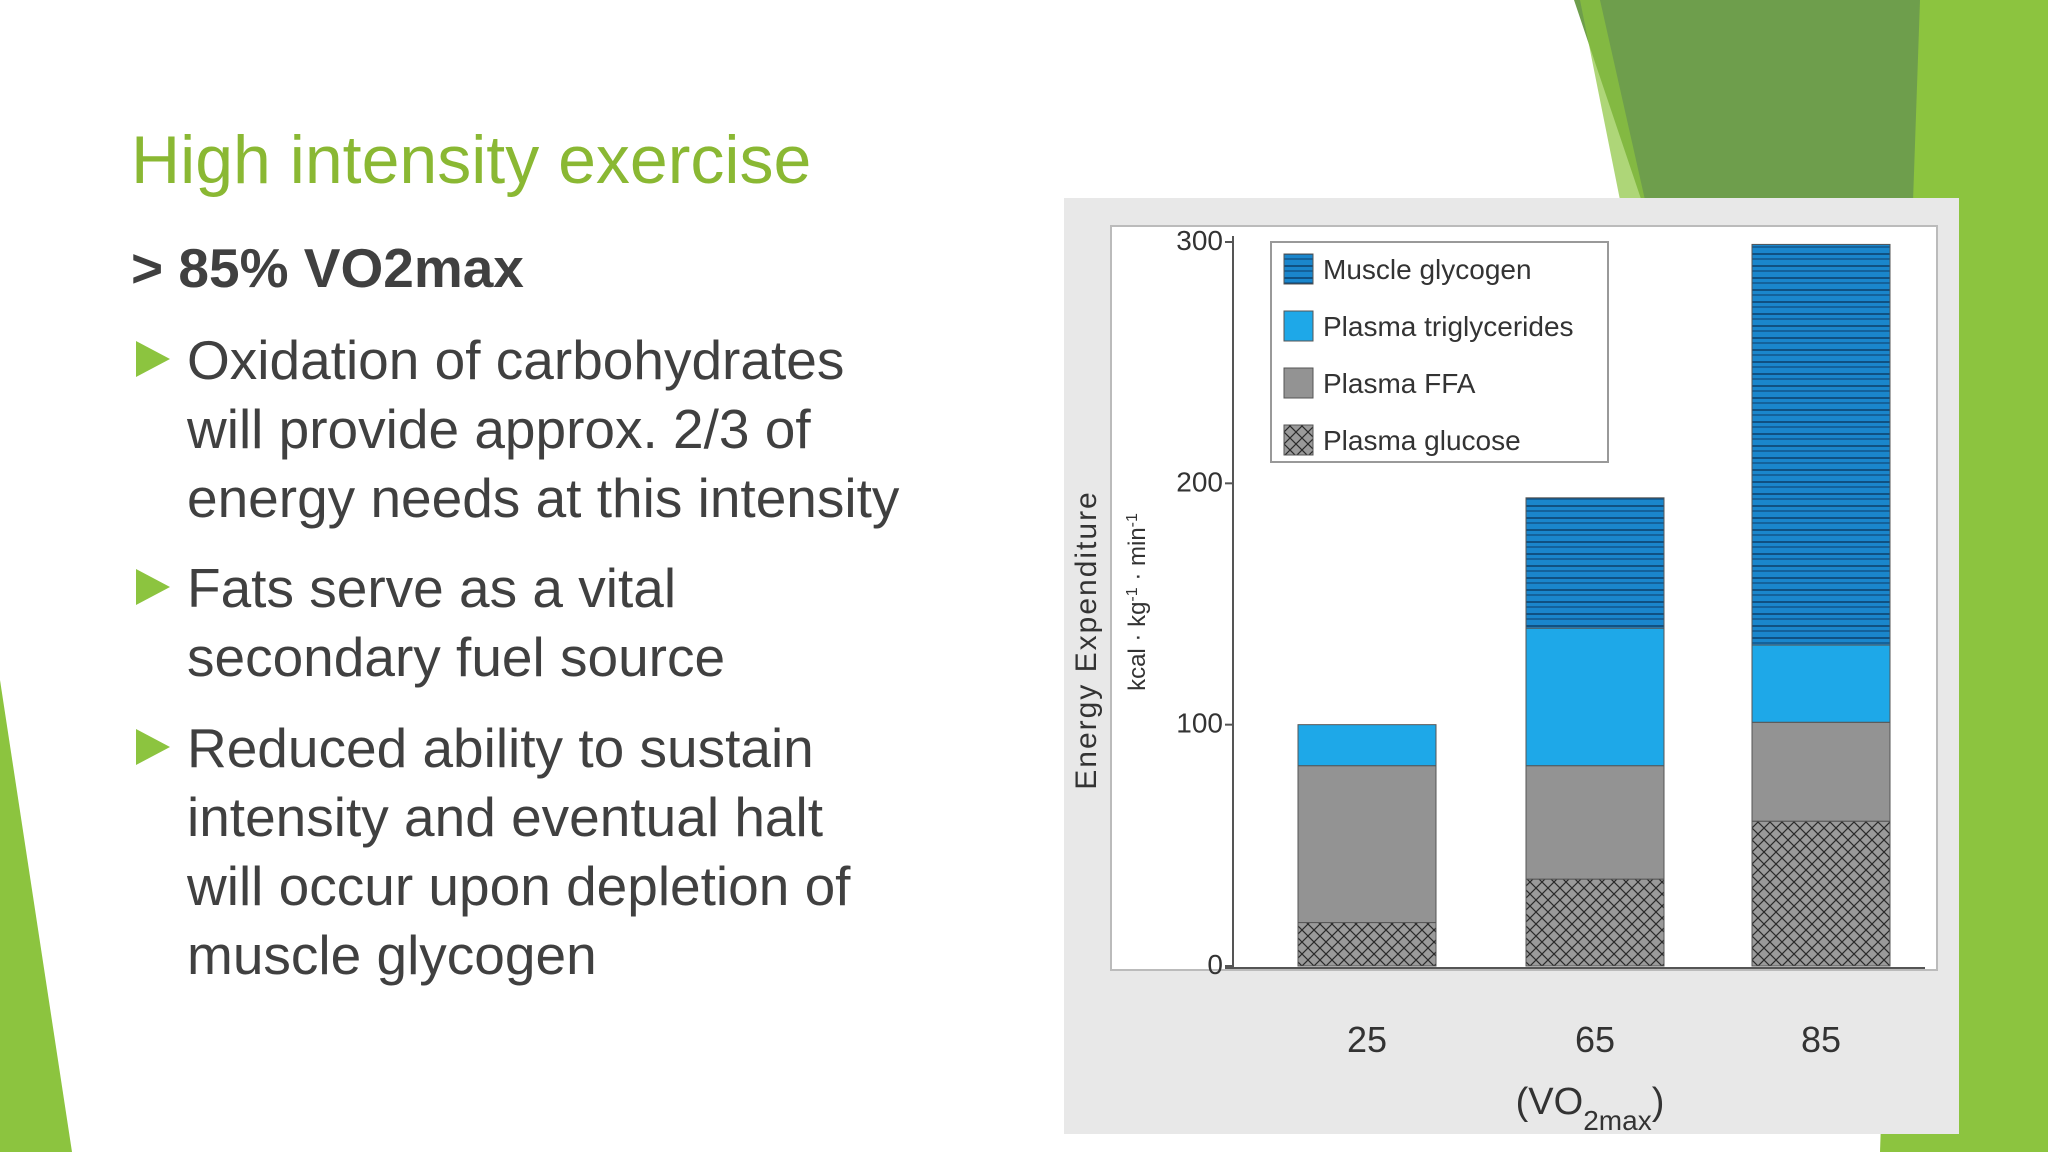  I want to click on x-tick-label: 85, so click(1821, 1039).